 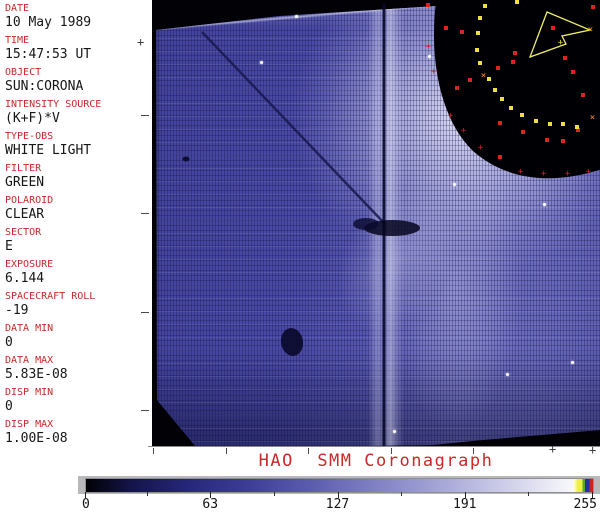 I want to click on field-label: EXPOSURE, so click(x=29, y=264).